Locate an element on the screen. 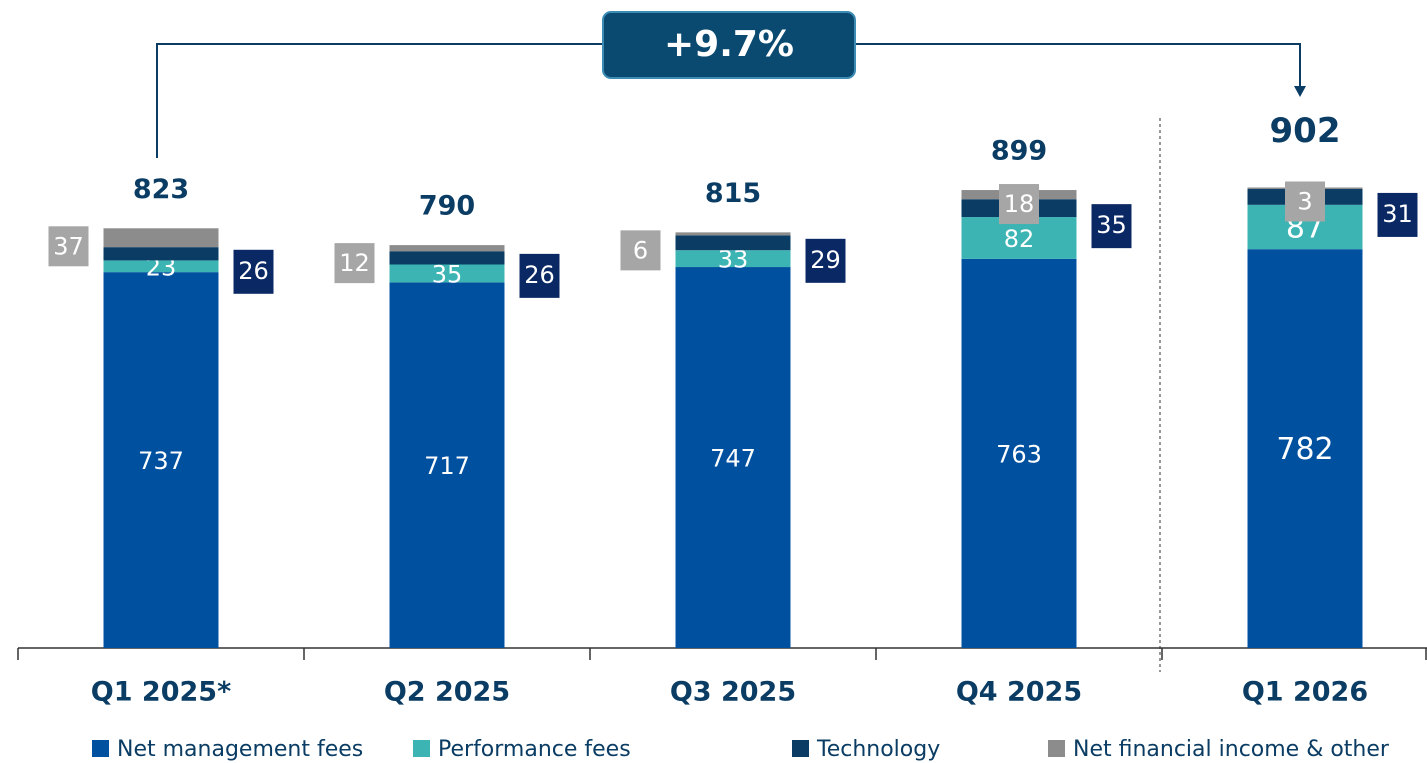  value-label: 18 is located at coordinates (1019, 204).